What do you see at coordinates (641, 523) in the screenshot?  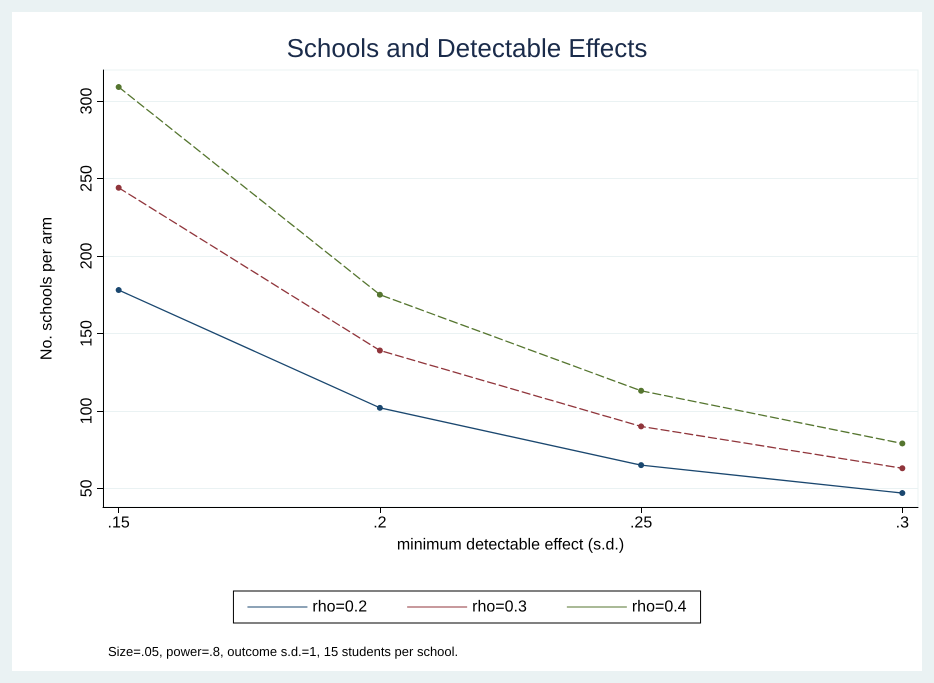 I see `x-tick-label: .25` at bounding box center [641, 523].